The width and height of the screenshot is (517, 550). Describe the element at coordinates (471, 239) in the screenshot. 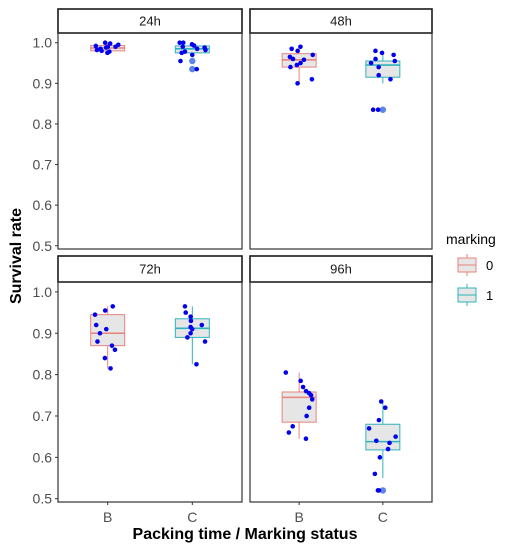

I see `legend-title: marking` at that location.